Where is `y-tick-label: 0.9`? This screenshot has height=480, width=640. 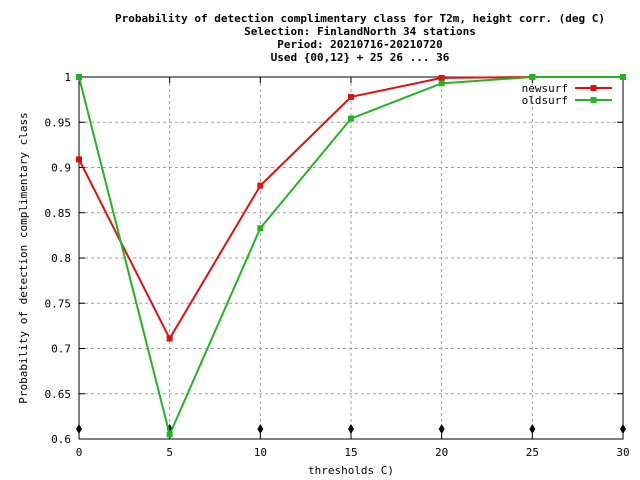
y-tick-label: 0.9 is located at coordinates (61, 168).